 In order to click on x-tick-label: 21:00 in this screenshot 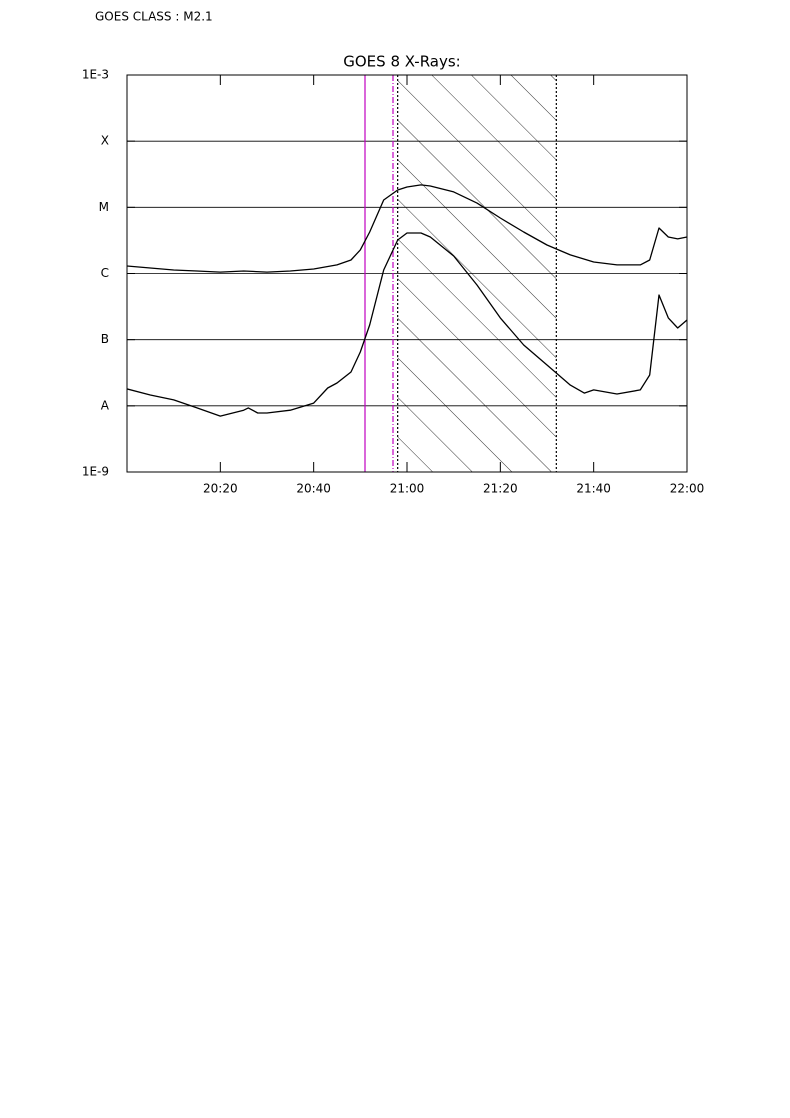, I will do `click(407, 489)`.